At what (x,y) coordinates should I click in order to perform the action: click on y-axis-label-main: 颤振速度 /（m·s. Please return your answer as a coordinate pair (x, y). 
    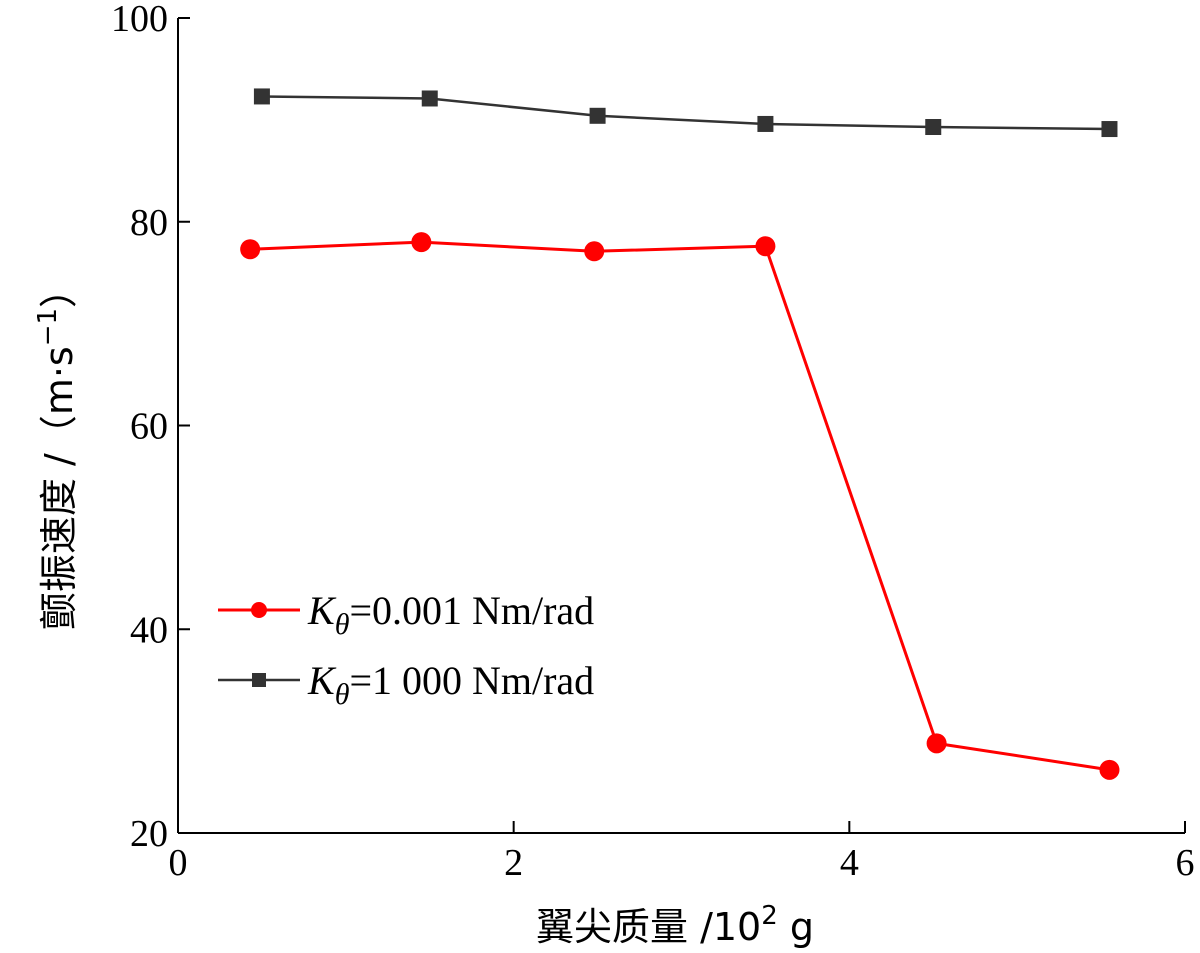
    Looking at the image, I should click on (59, 488).